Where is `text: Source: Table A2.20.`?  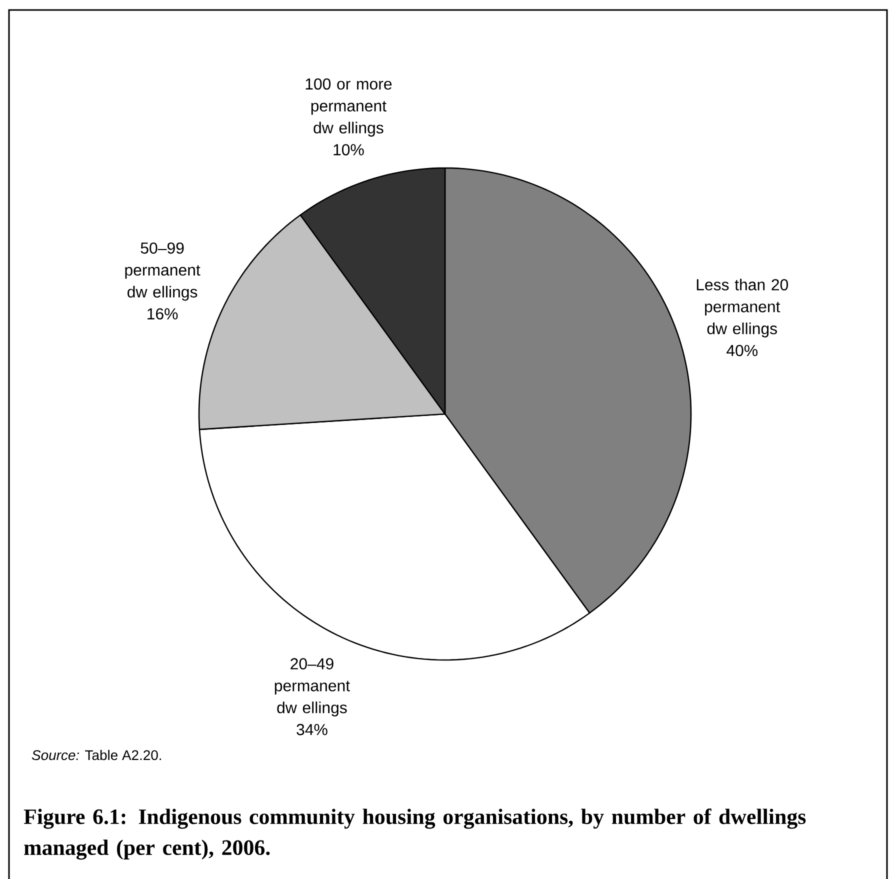 text: Source: Table A2.20. is located at coordinates (97, 755).